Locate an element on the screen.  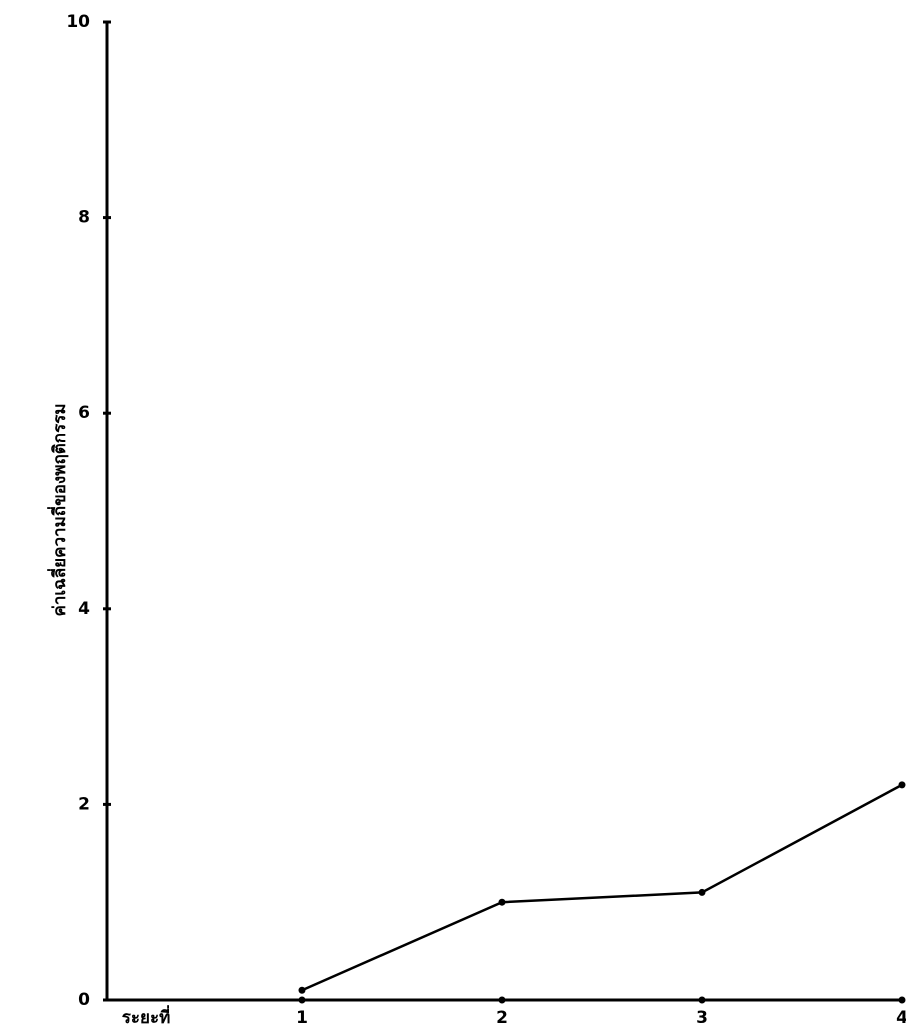
line is located at coordinates (602, 887).